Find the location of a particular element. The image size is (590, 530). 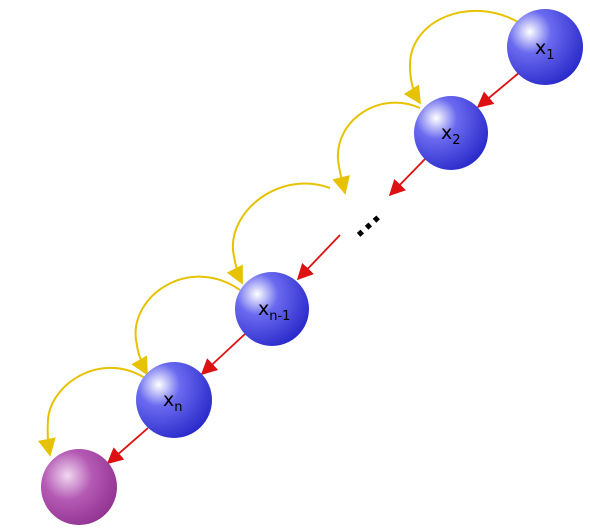

node-label: x1 is located at coordinates (545, 50).